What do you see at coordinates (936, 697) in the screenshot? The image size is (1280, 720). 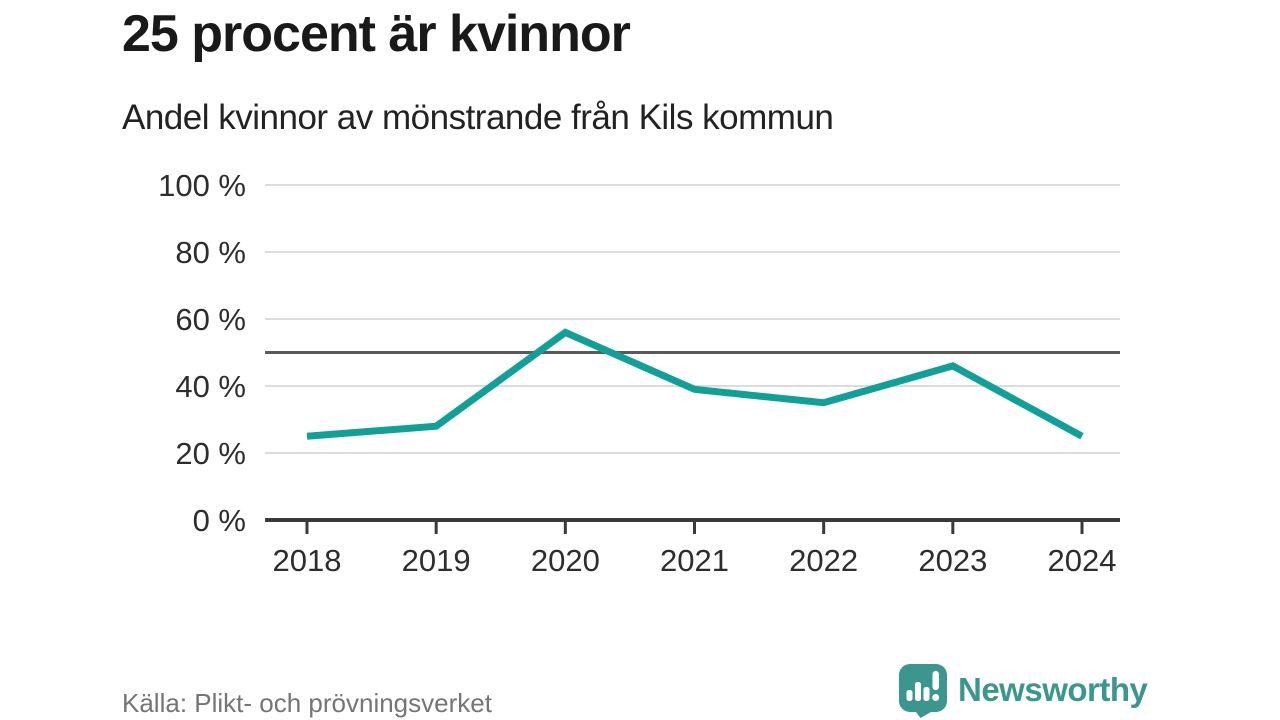 I see `exclamation-dot-icon` at bounding box center [936, 697].